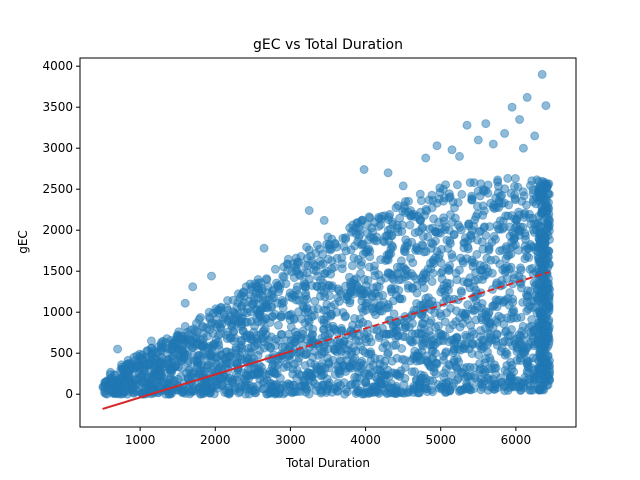 The image size is (640, 480). What do you see at coordinates (290, 440) in the screenshot?
I see `x-tick-label: 3000` at bounding box center [290, 440].